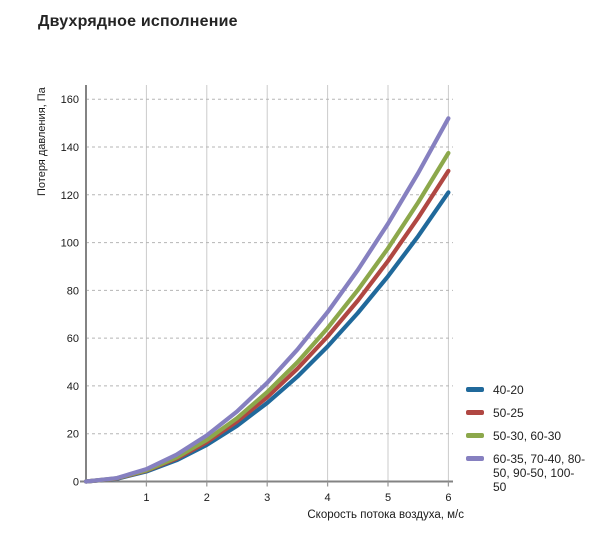  Describe the element at coordinates (328, 498) in the screenshot. I see `x-tick-label: 4` at that location.